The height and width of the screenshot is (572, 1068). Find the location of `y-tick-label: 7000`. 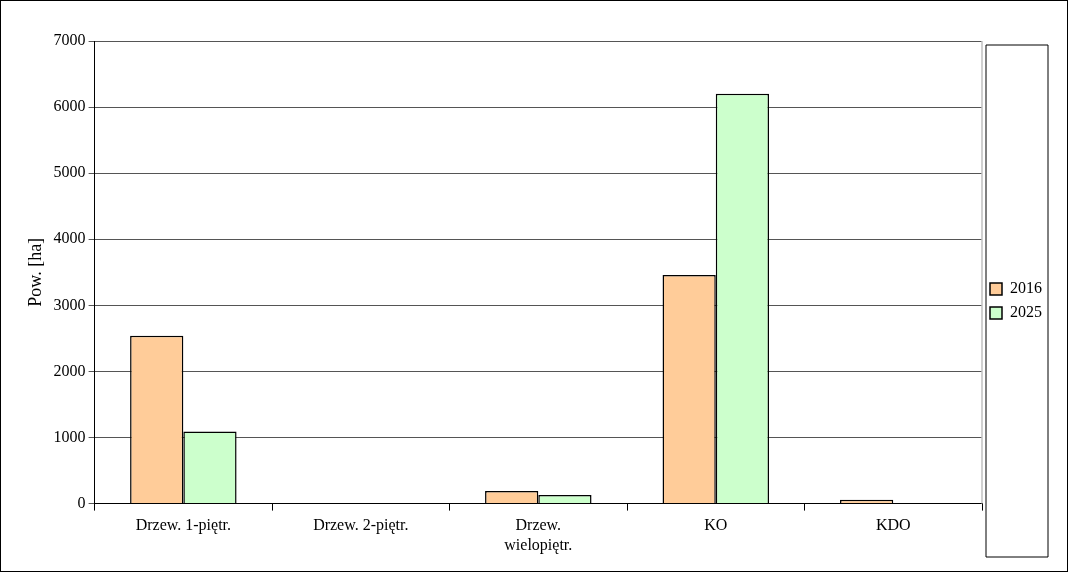

y-tick-label: 7000 is located at coordinates (69, 40).